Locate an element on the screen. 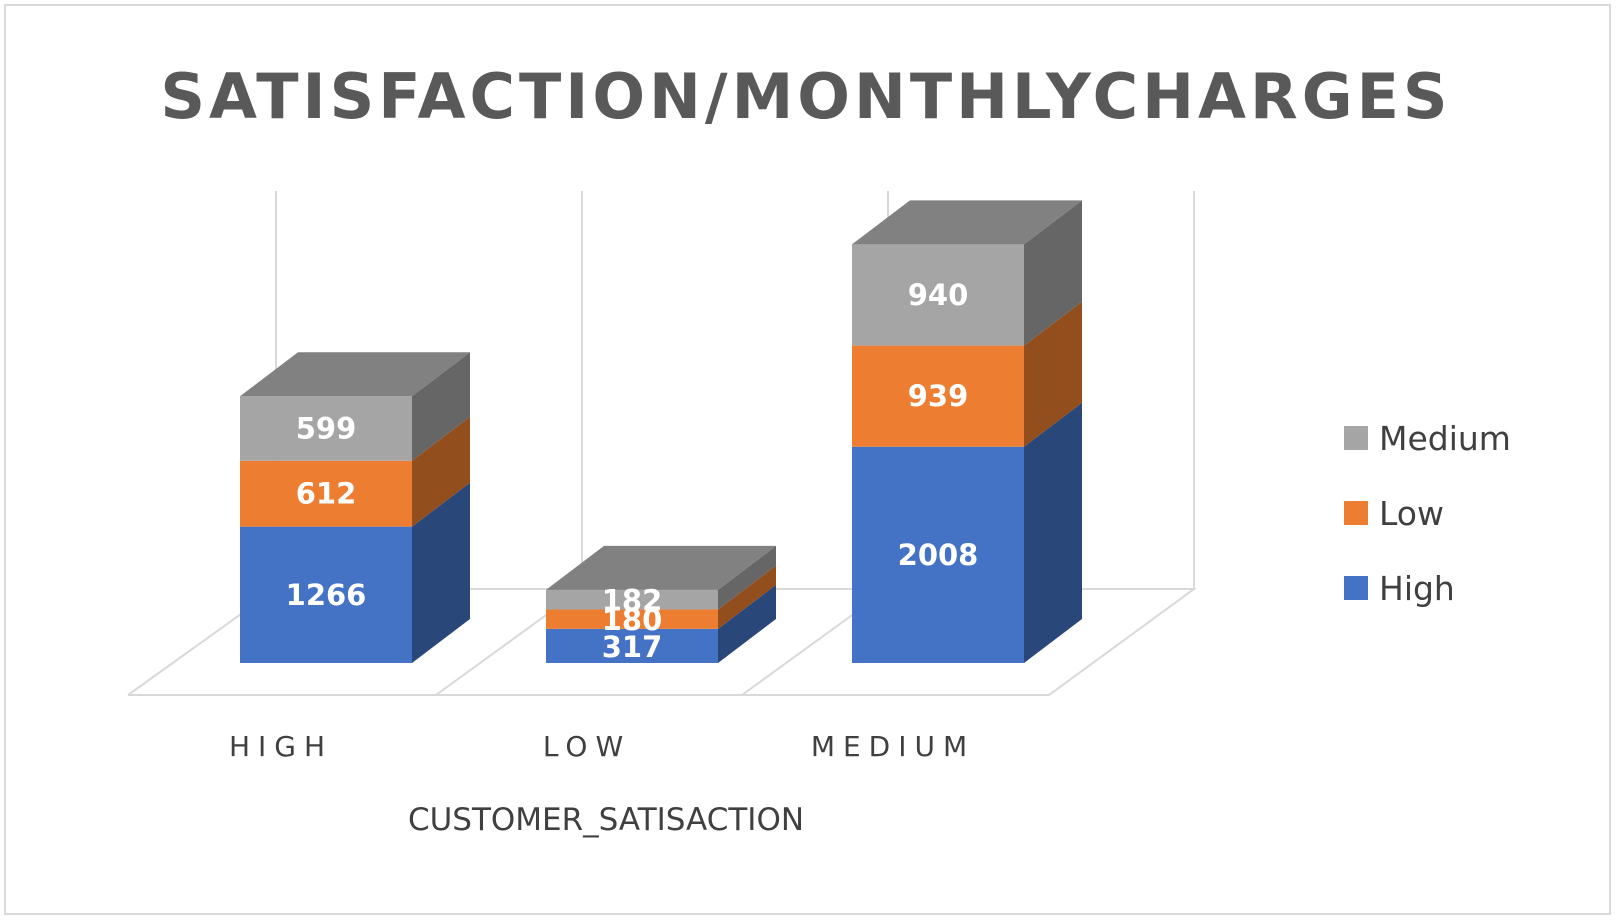 The width and height of the screenshot is (1617, 921). data-label-medium-high: 2008 is located at coordinates (938, 555).